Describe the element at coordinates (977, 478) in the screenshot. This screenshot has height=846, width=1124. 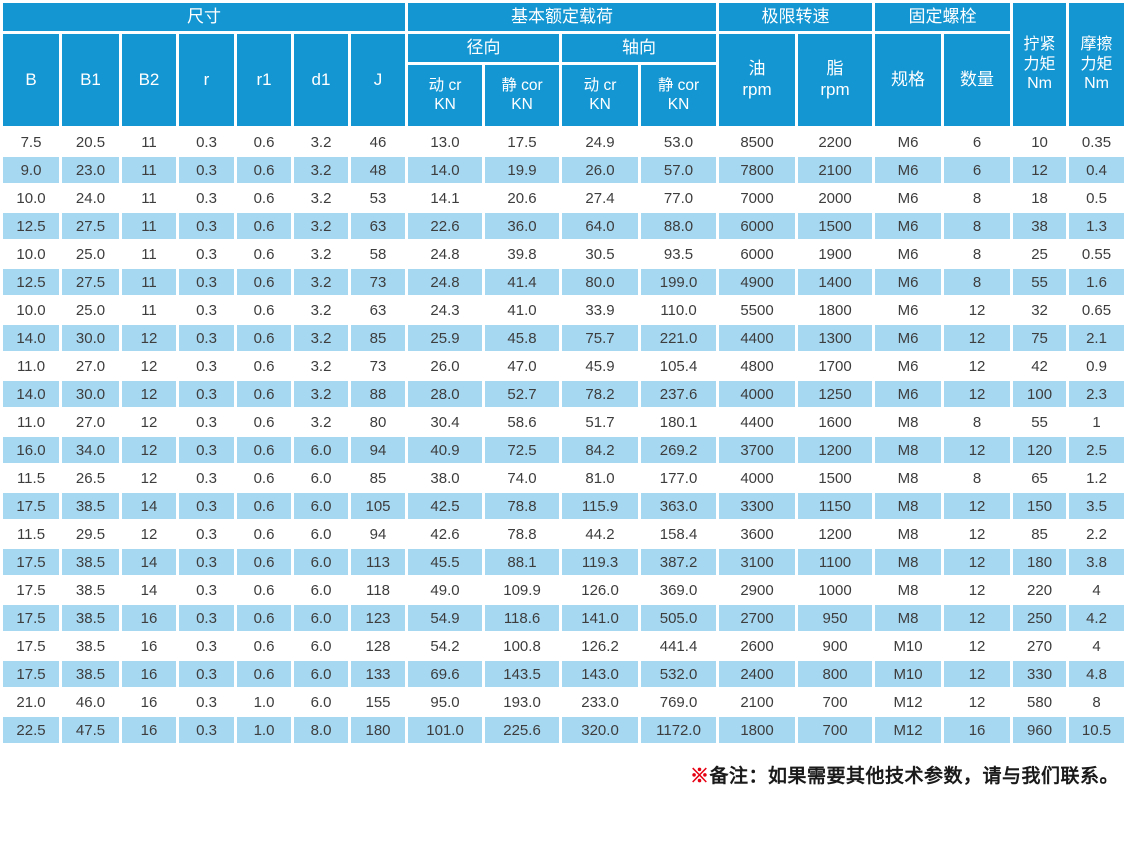
I see `cell: 8` at that location.